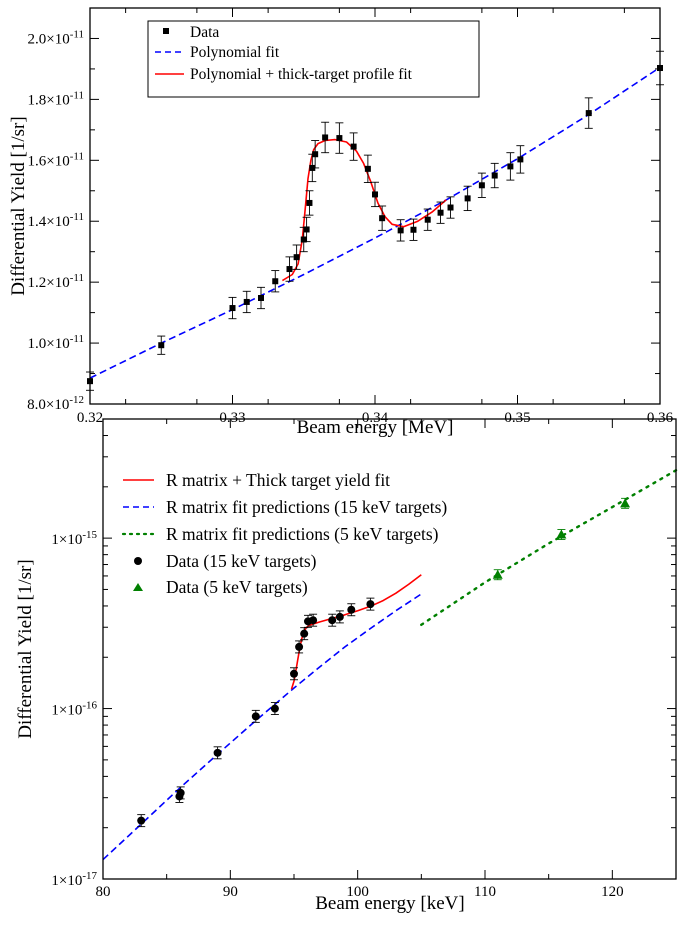 The image size is (681, 925). Describe the element at coordinates (237, 587) in the screenshot. I see `legend-label-data5: Data (5 keV targets)` at that location.